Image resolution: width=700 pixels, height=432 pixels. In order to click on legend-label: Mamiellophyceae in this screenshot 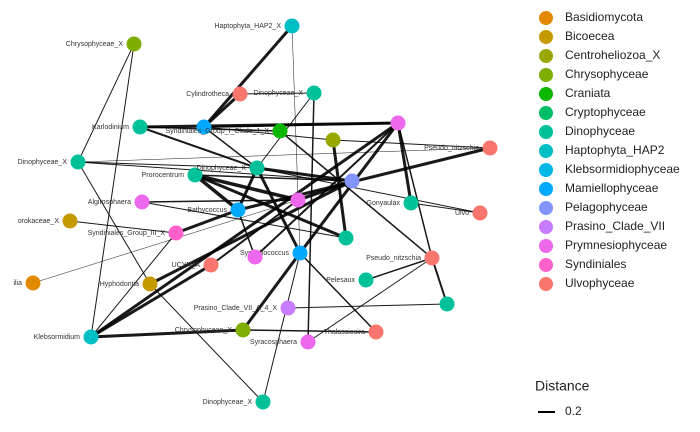, I will do `click(612, 188)`.